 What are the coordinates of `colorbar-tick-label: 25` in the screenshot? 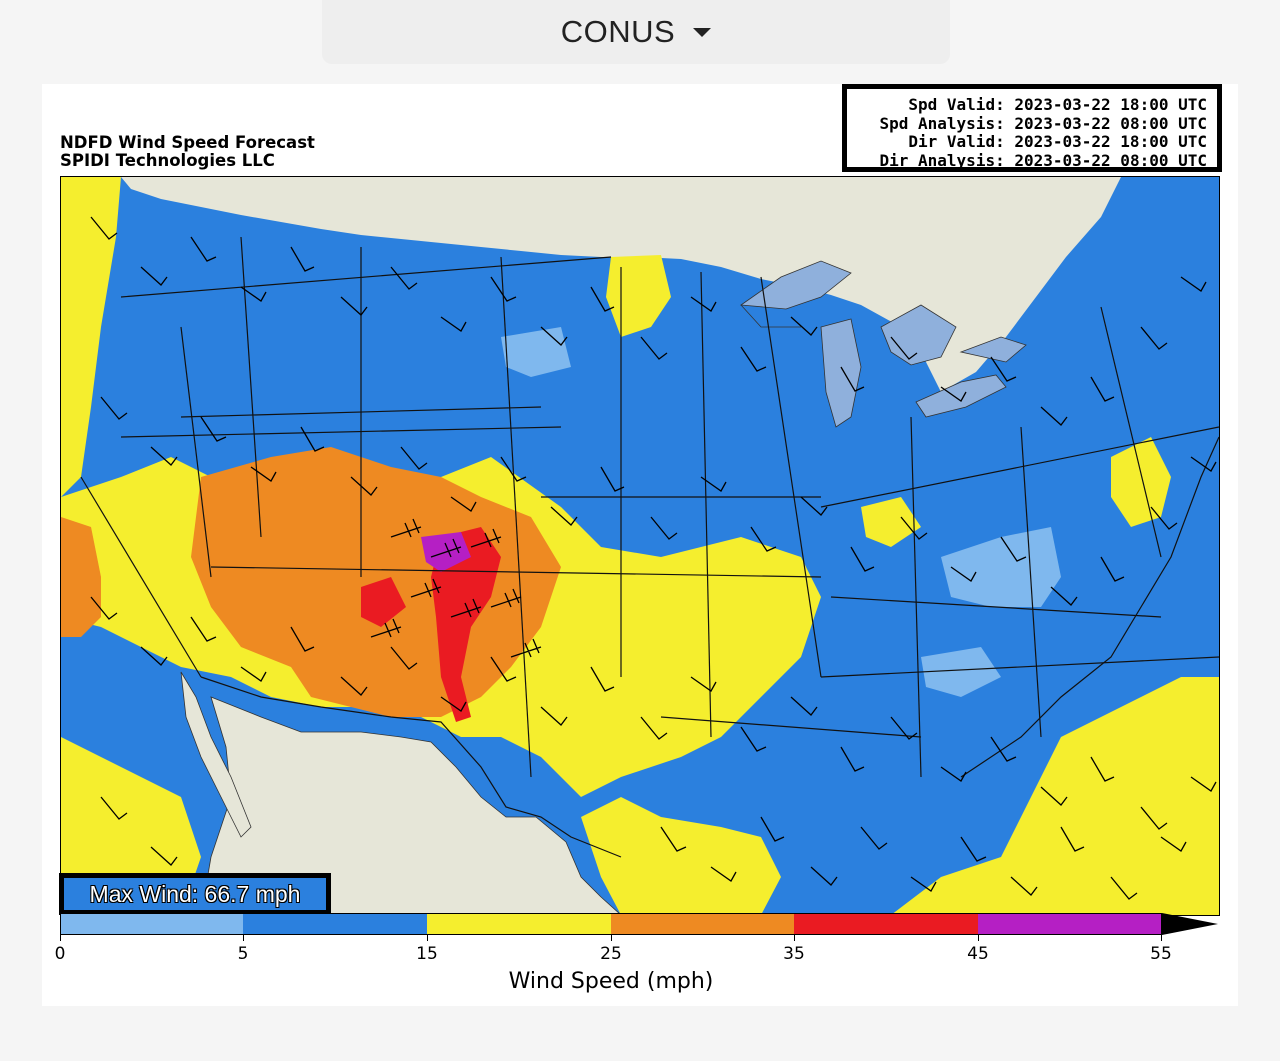 It's located at (611, 954).